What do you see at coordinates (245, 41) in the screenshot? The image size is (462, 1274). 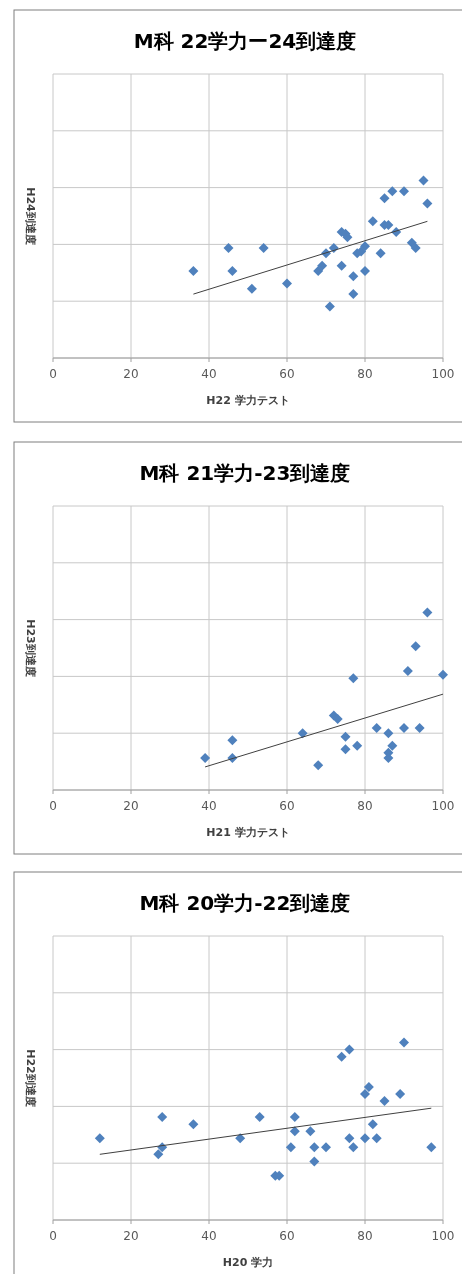 I see `chart-title: M科 22学力ー24到達度` at bounding box center [245, 41].